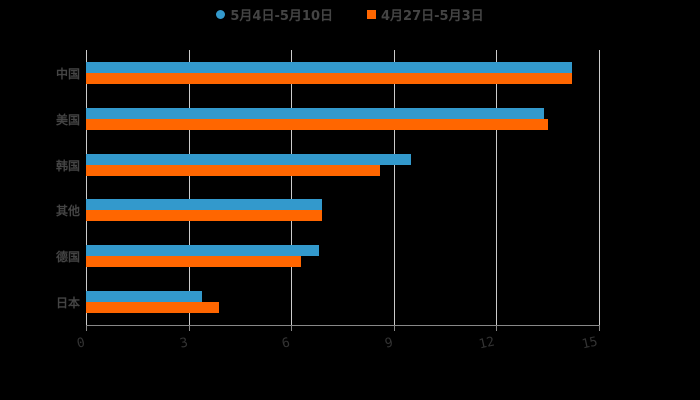 Image resolution: width=700 pixels, height=400 pixels. What do you see at coordinates (343, 325) in the screenshot?
I see `x-axis-line` at bounding box center [343, 325].